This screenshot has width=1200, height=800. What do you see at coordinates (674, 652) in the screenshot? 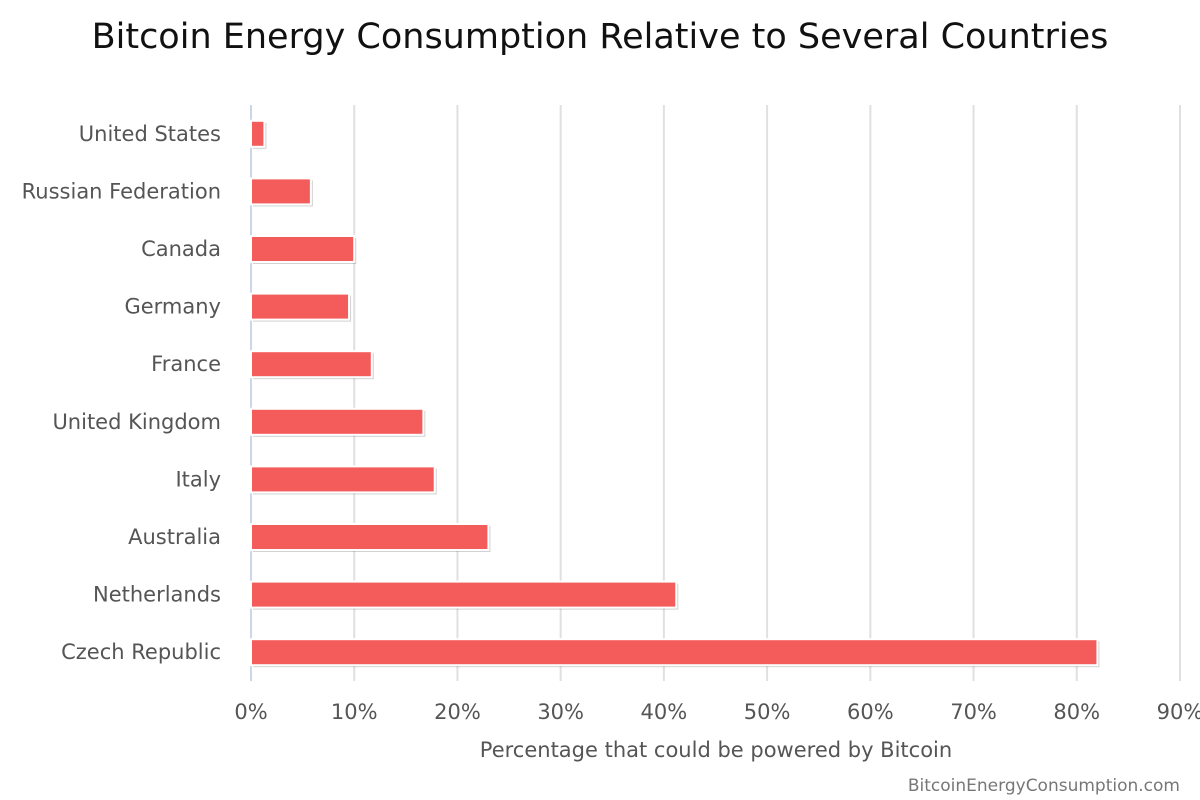
I see `bar-czech-republic` at bounding box center [674, 652].